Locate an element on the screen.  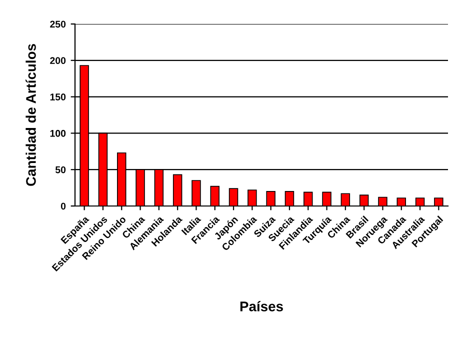
y-tick-label: 150 is located at coordinates (58, 97).